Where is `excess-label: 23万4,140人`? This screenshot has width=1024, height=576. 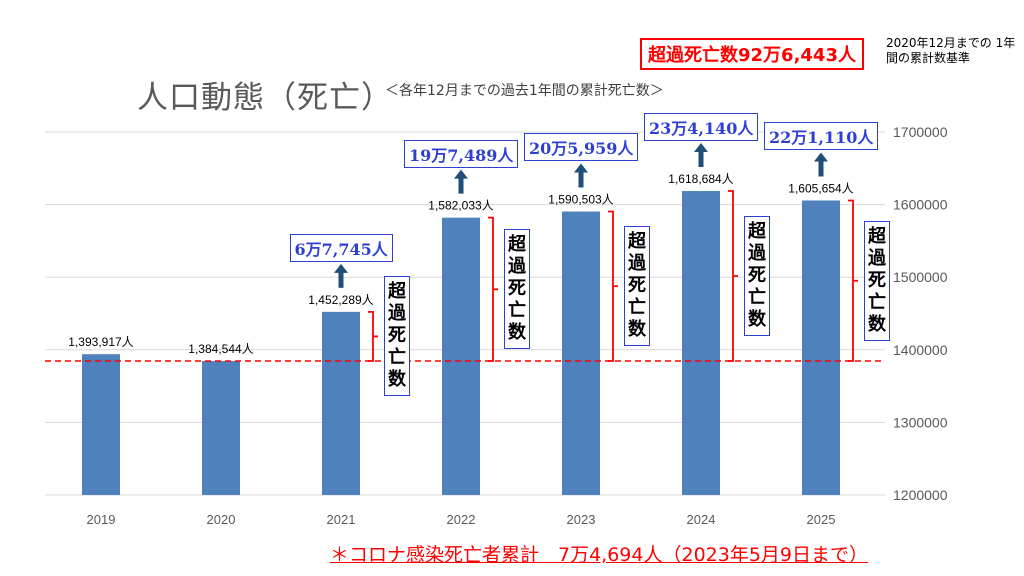
excess-label: 23万4,140人 is located at coordinates (701, 127).